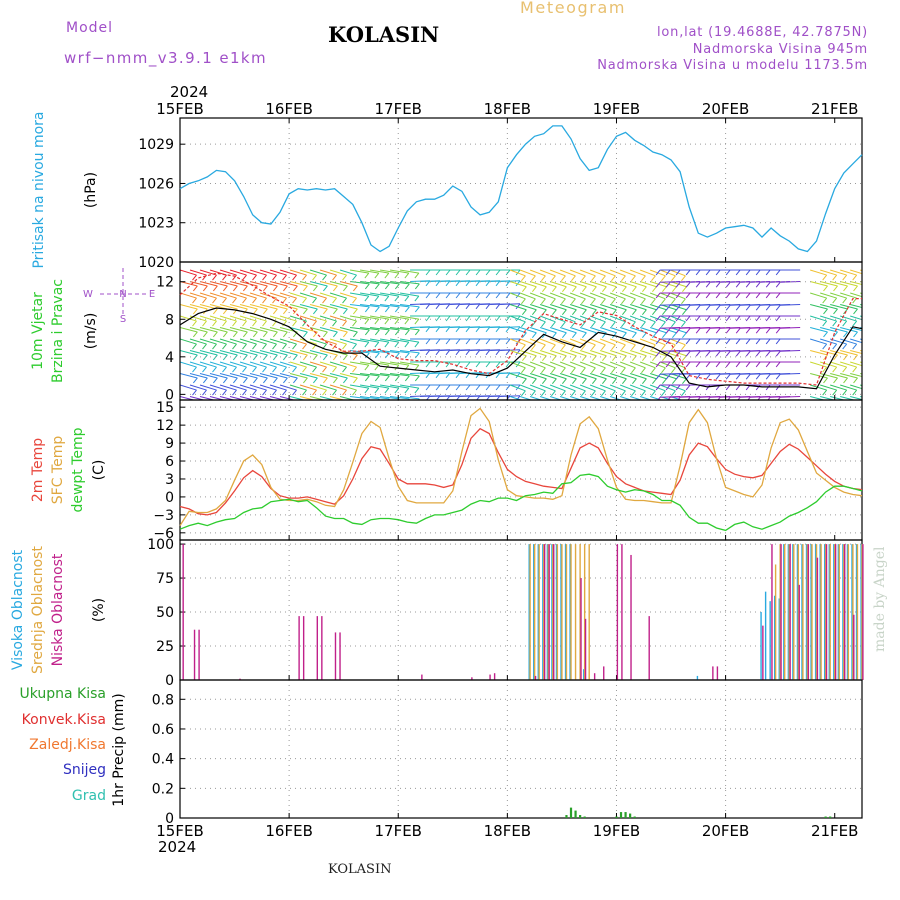 The image size is (900, 900). What do you see at coordinates (179, 831) in the screenshot?
I see `x-tick-label-bottom: 15FEB` at bounding box center [179, 831].